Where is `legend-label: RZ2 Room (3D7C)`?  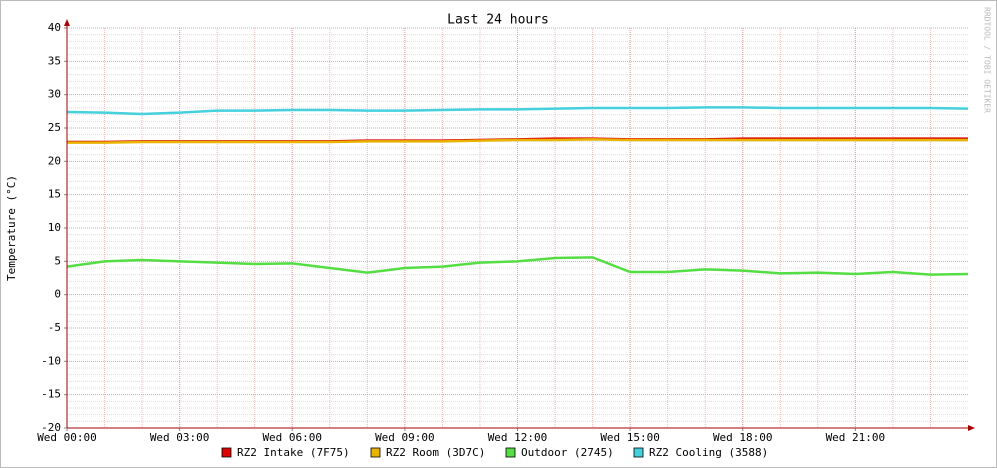 legend-label: RZ2 Room (3D7C) is located at coordinates (435, 452).